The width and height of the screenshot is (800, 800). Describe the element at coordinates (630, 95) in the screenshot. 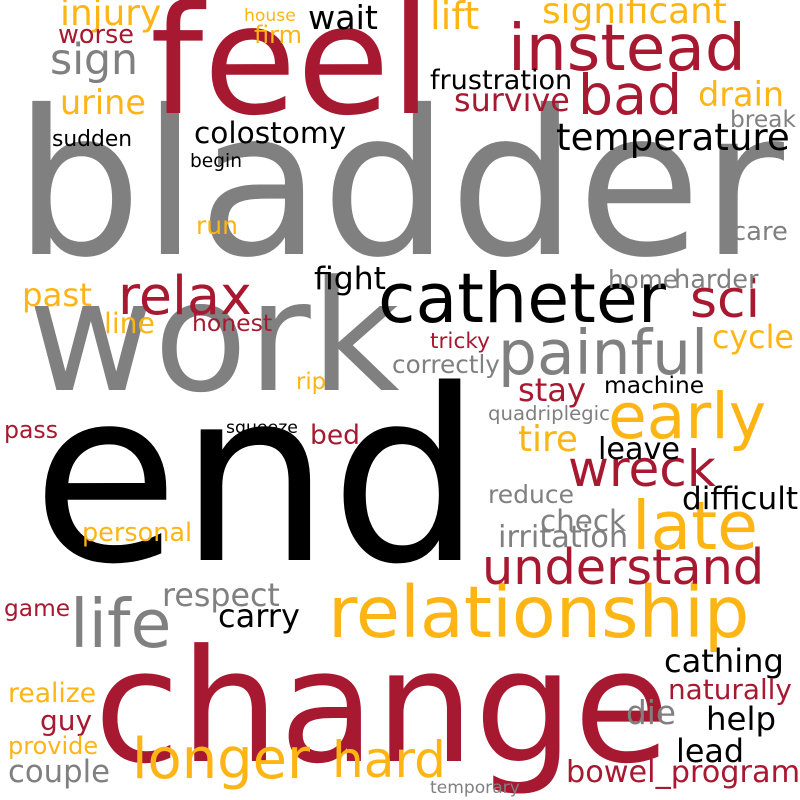

I see `cloud-word-bad: bad` at that location.